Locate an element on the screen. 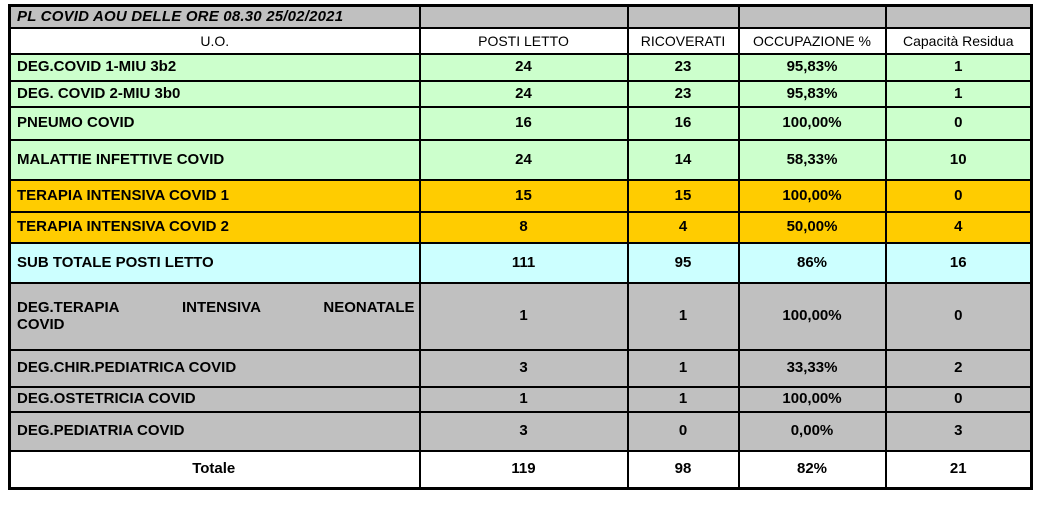 Image resolution: width=1041 pixels, height=521 pixels. ward-name-cell: DEG. COVID 2-MIU 3b0 is located at coordinates (214, 93).